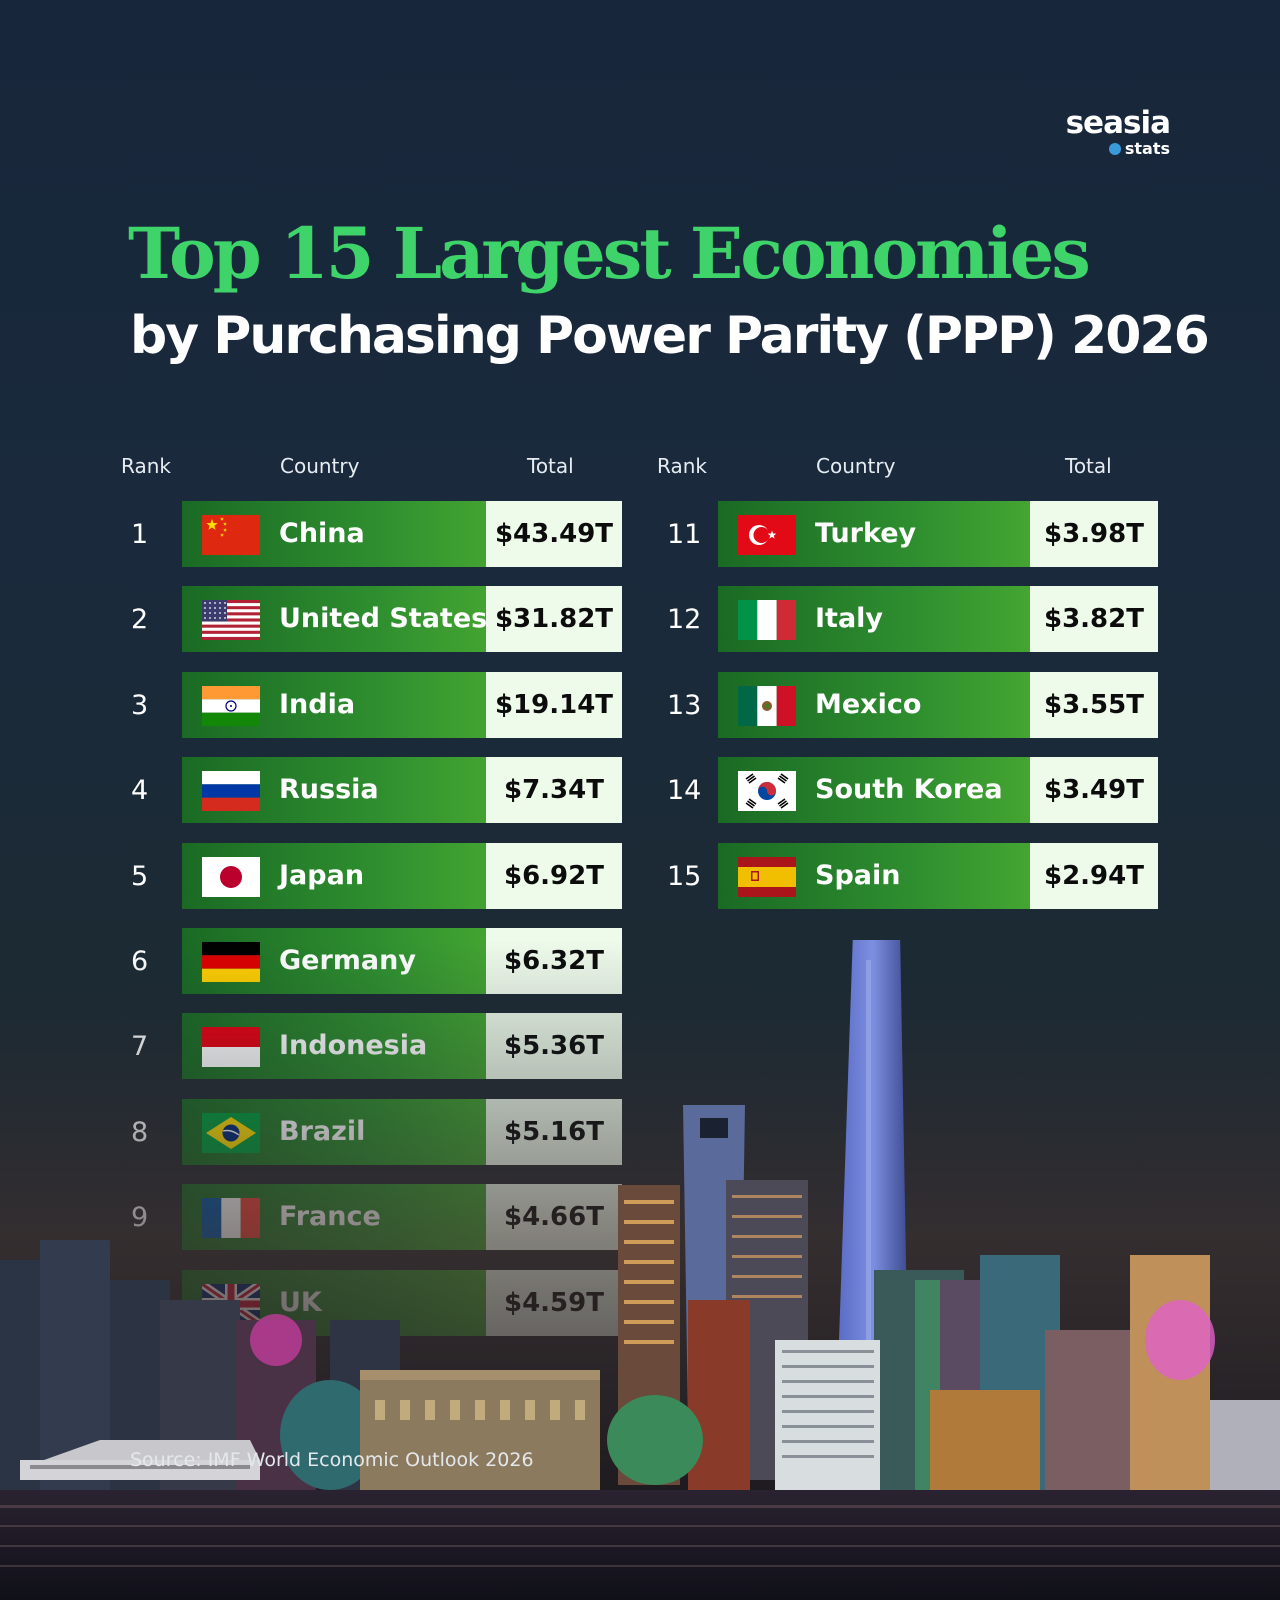 The image size is (1280, 1600). I want to click on rank-1: 1, so click(140, 534).